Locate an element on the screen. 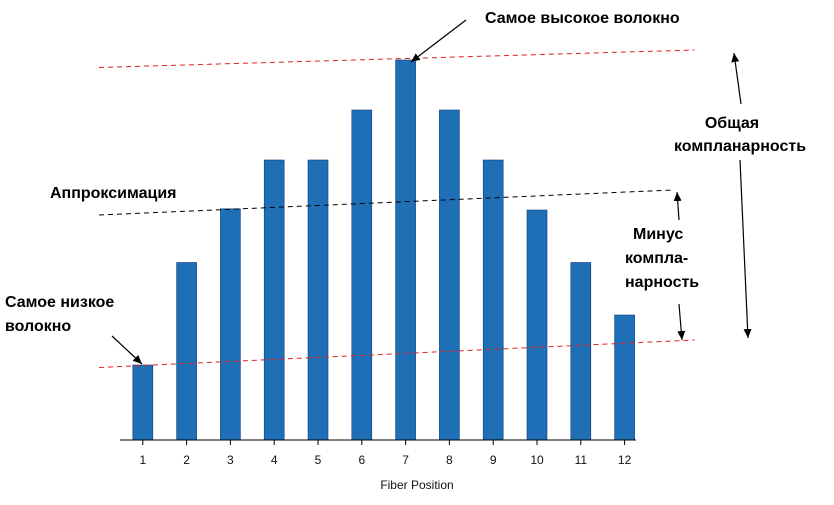 This screenshot has width=834, height=505. x-tick-label-1: 1 is located at coordinates (142, 460).